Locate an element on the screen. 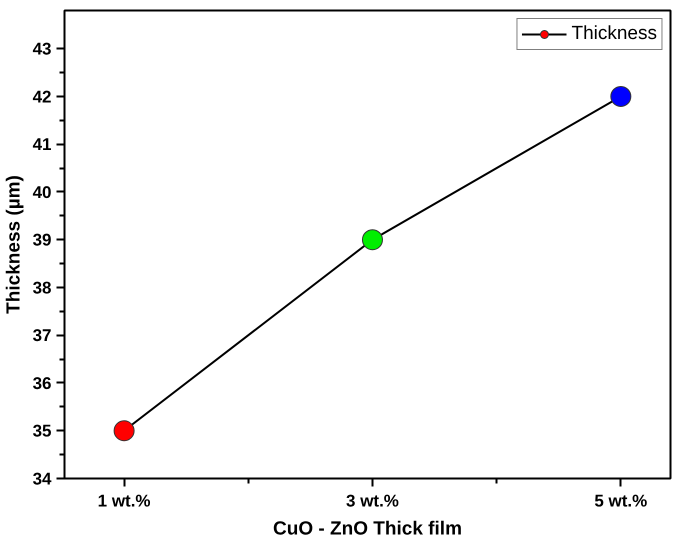 The width and height of the screenshot is (700, 542). x-tick-label: 3 wt.% is located at coordinates (372, 501).